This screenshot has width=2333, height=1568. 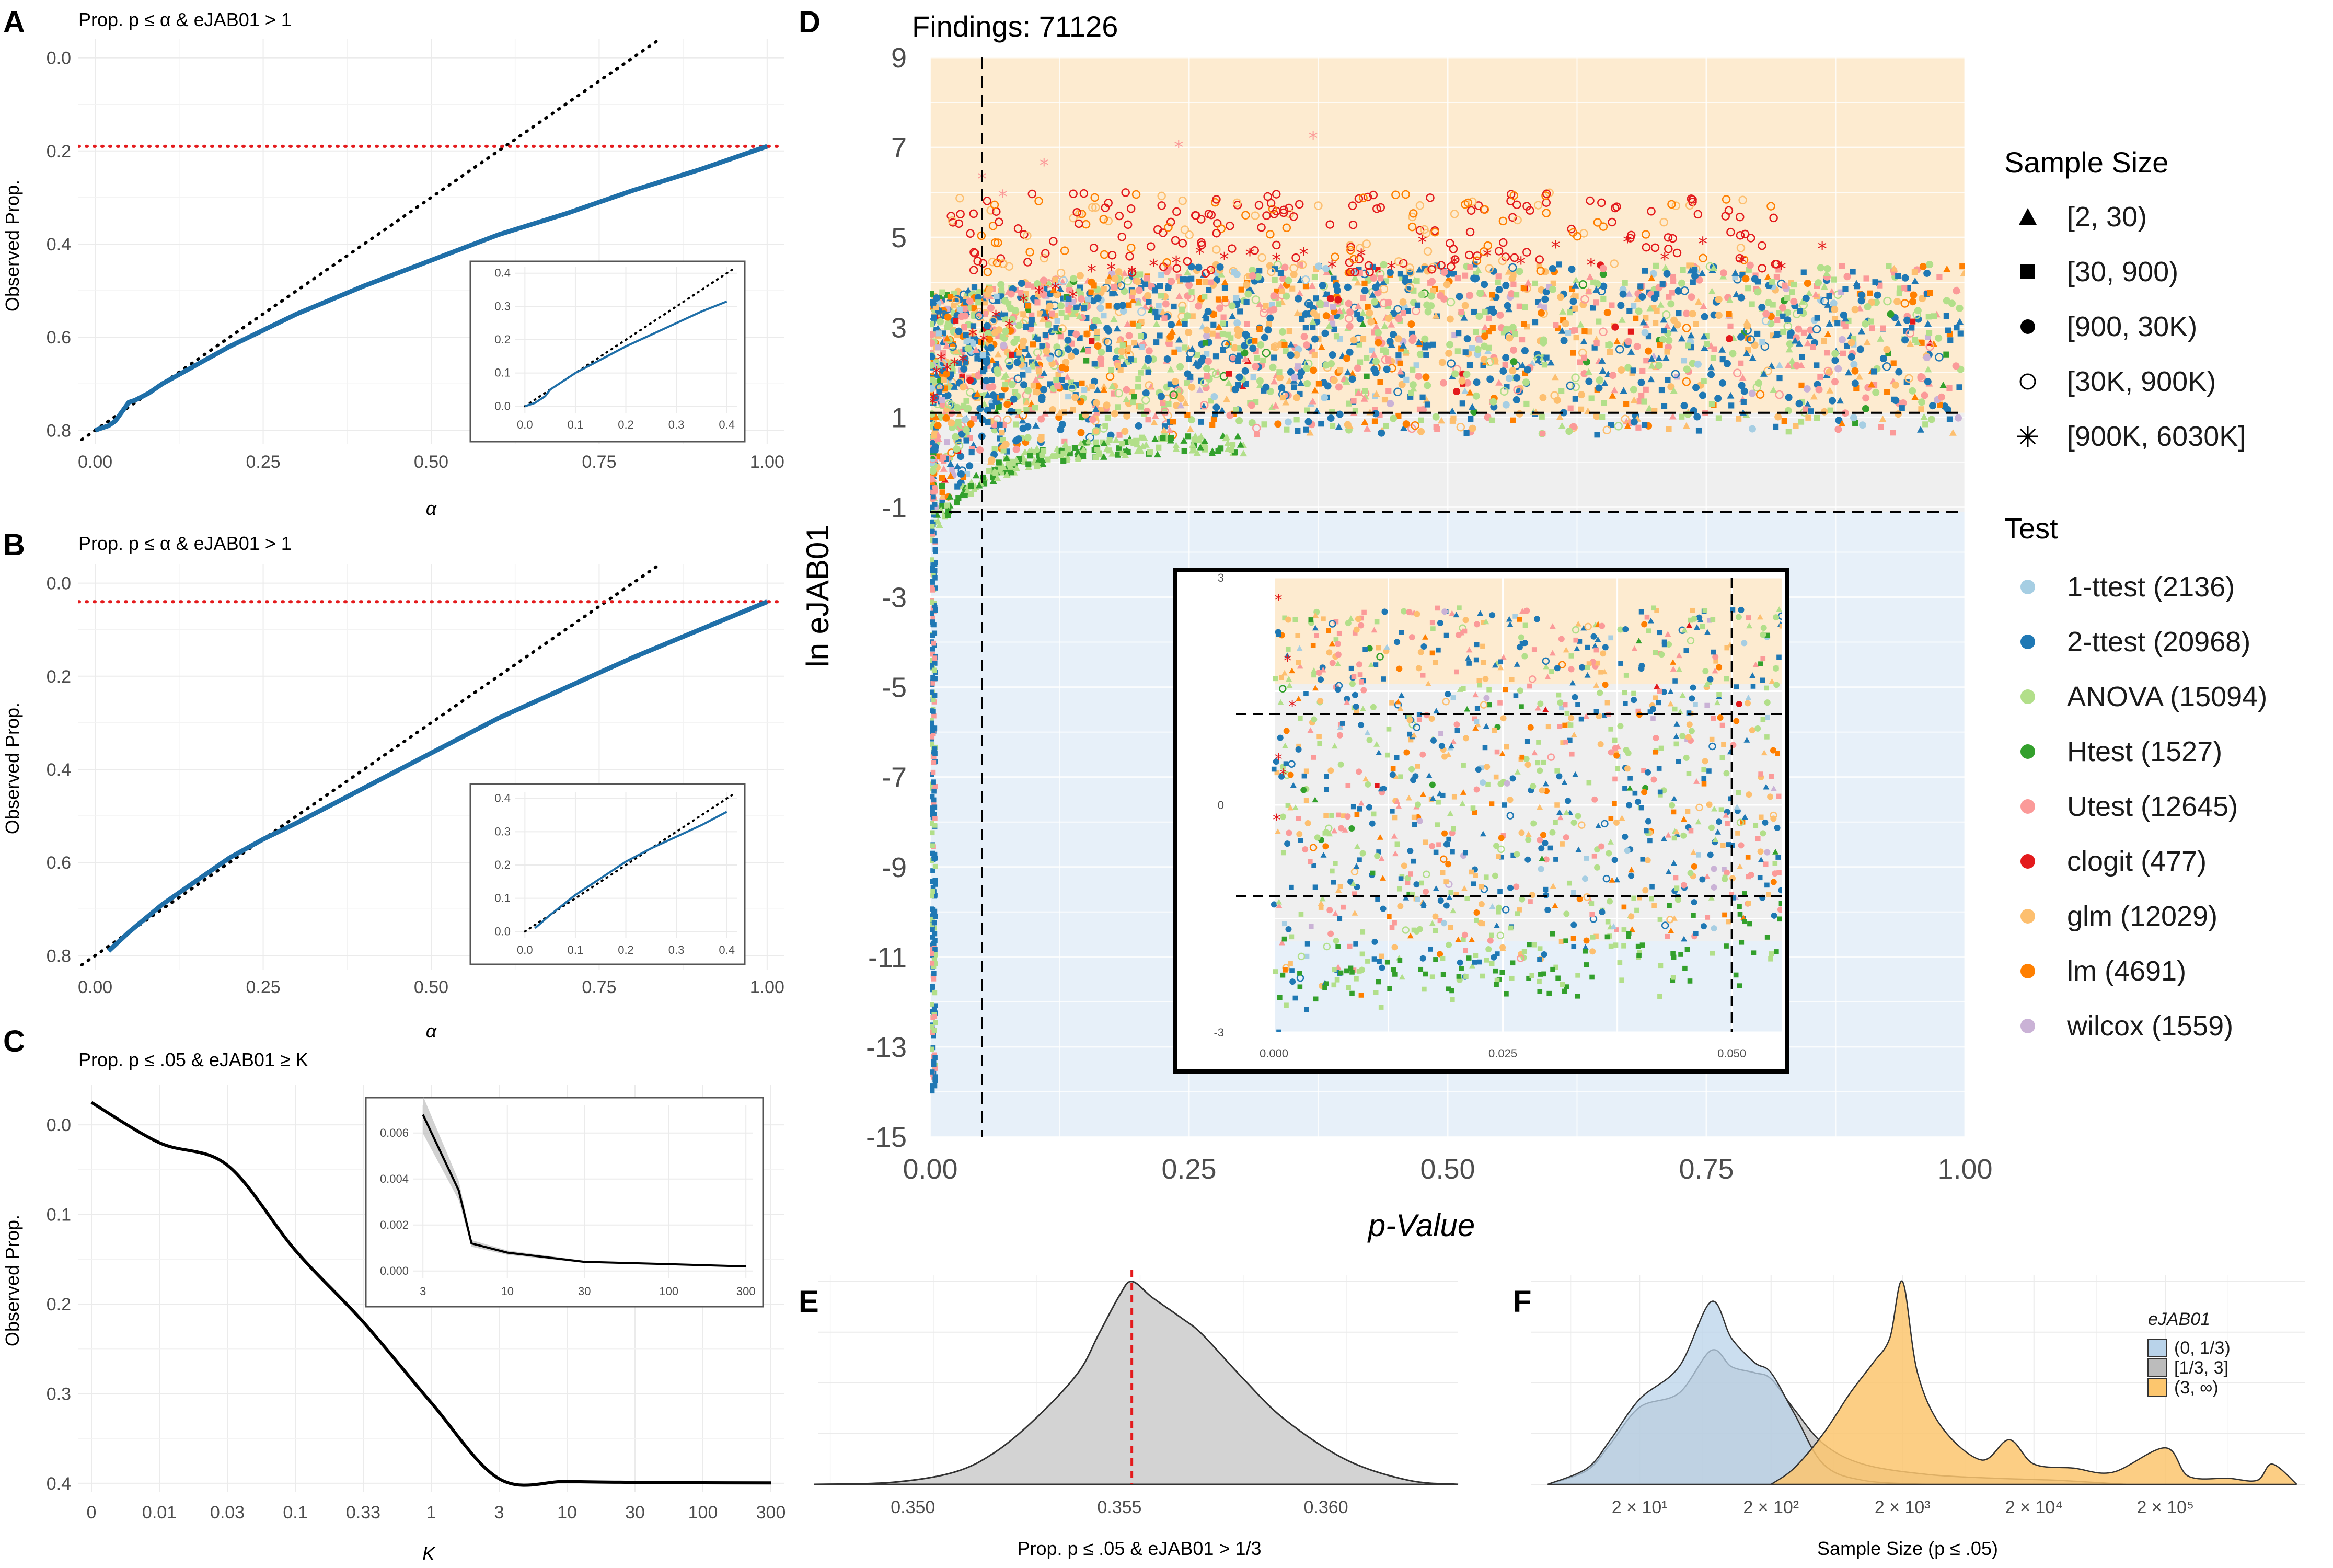 I want to click on inset-y-tick: 0, so click(x=1221, y=805).